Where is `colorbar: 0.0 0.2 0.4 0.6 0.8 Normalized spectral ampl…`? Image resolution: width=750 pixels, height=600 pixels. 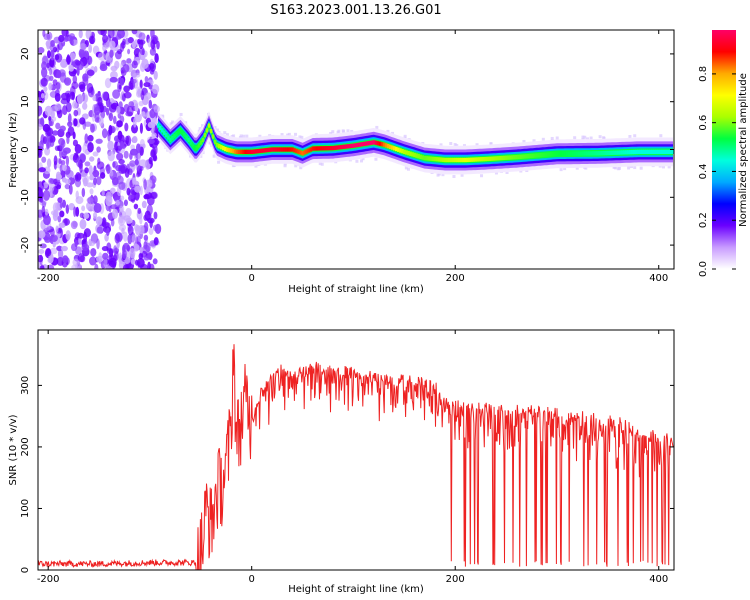 colorbar: 0.0 0.2 0.4 0.6 0.8 Normalized spectral ampl… is located at coordinates (723, 153).